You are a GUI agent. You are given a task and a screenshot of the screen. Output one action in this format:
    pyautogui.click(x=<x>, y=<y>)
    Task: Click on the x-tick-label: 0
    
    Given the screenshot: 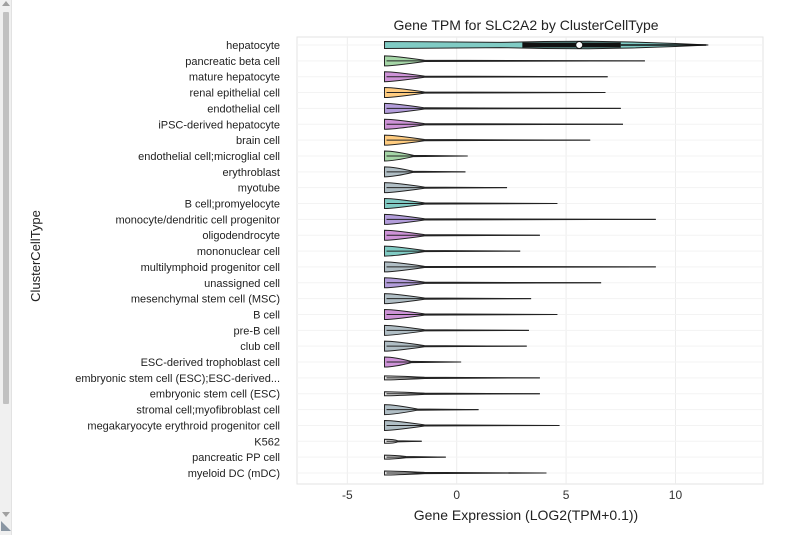 What is the action you would take?
    pyautogui.click(x=456, y=495)
    